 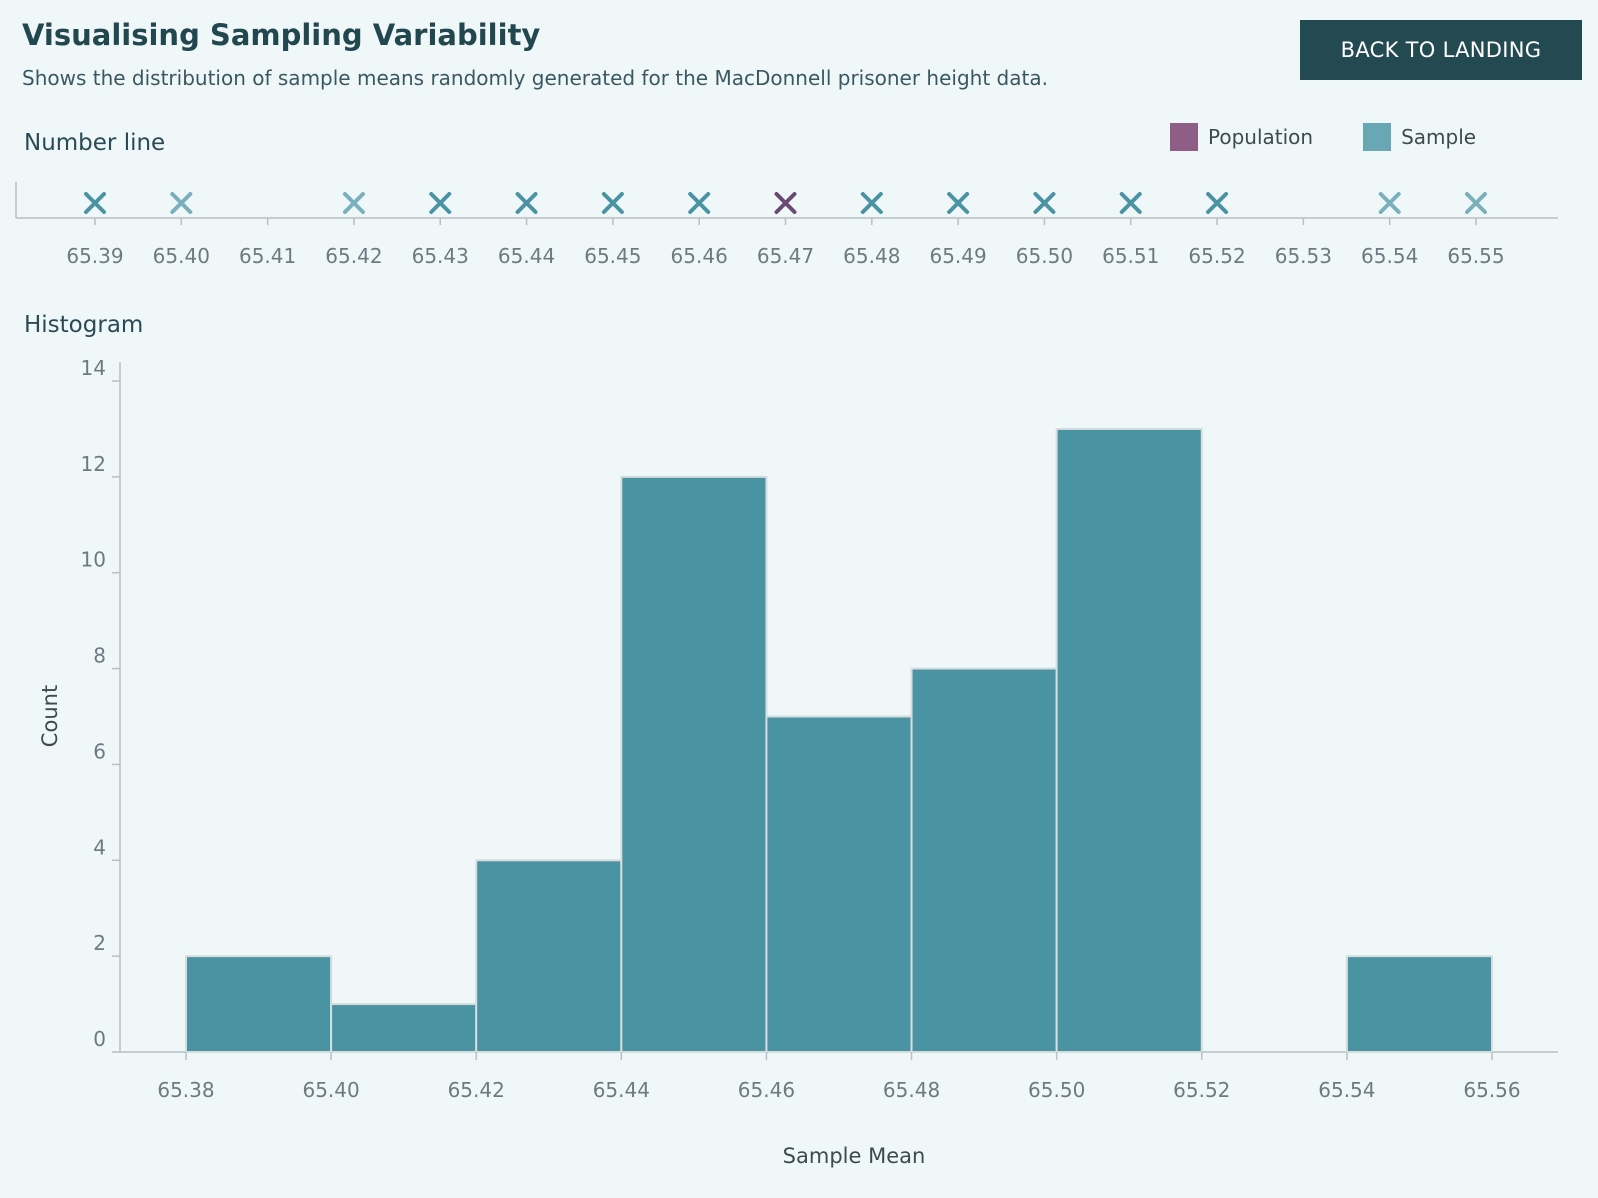 What do you see at coordinates (957, 256) in the screenshot?
I see `number-line-tick-label: 65.49` at bounding box center [957, 256].